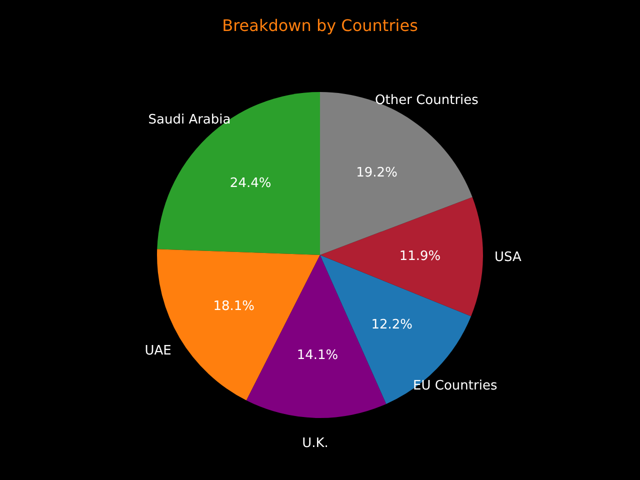 The image size is (640, 480). Describe the element at coordinates (508, 258) in the screenshot. I see `slice-label: USA` at that location.